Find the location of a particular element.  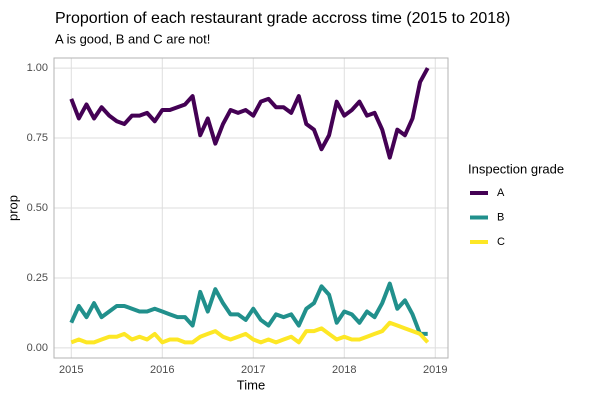

legend-label: C is located at coordinates (501, 242).